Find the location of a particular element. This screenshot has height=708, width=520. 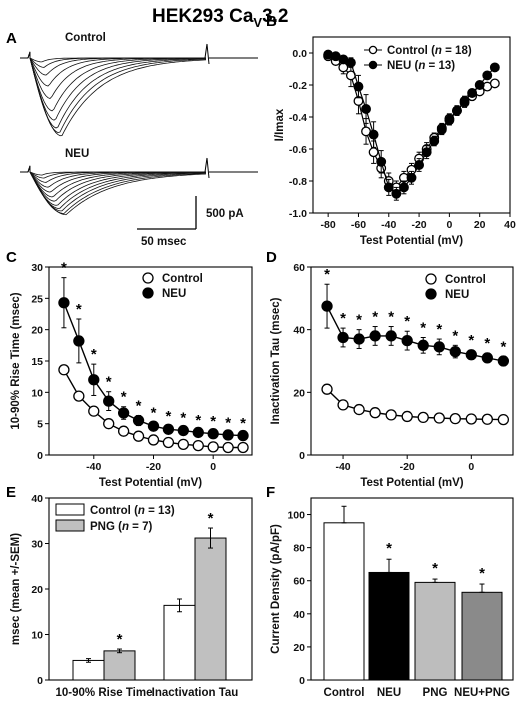

y-tick-label: -0.4 is located at coordinates (298, 118).